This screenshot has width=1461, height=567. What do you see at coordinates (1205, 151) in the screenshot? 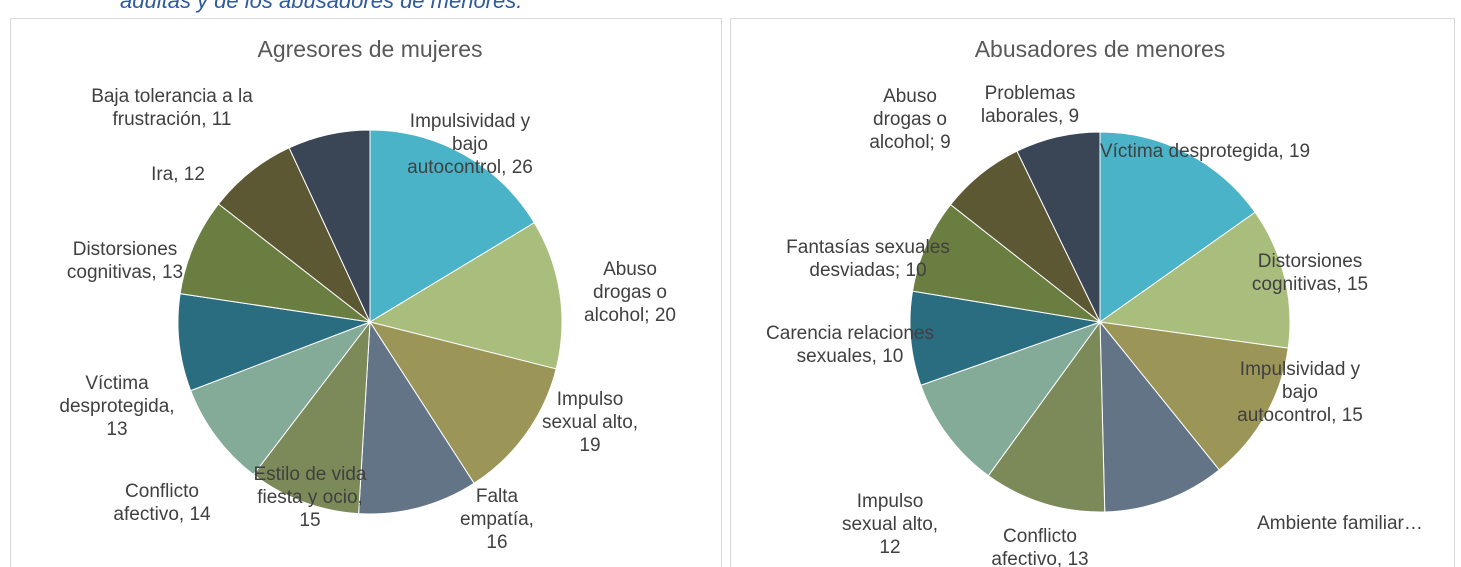
I see `data-label: Víctima desprotegida, 19` at bounding box center [1205, 151].